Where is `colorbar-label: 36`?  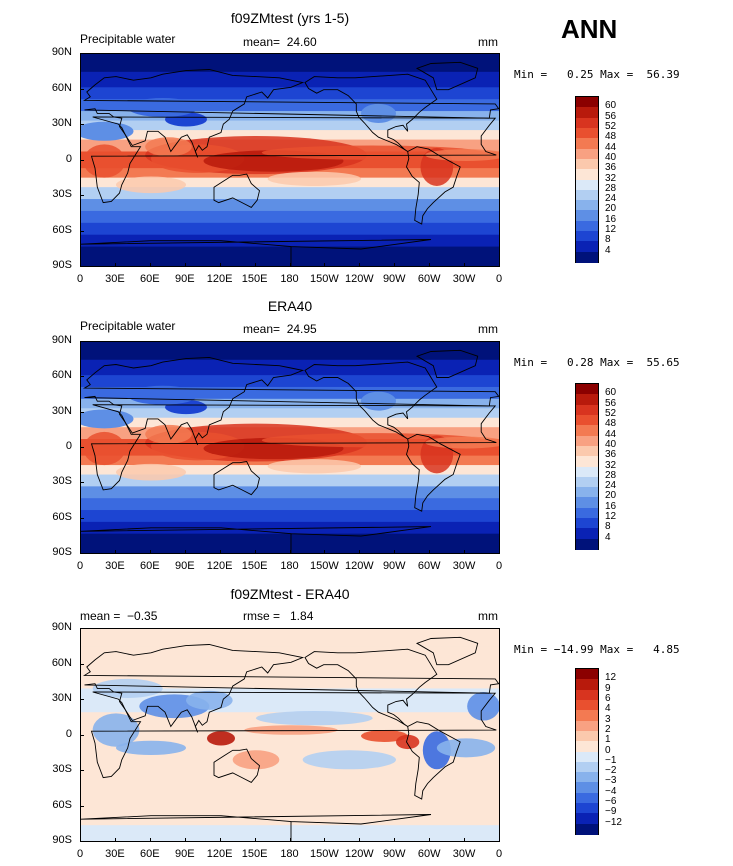
colorbar-label: 36 is located at coordinates (611, 455).